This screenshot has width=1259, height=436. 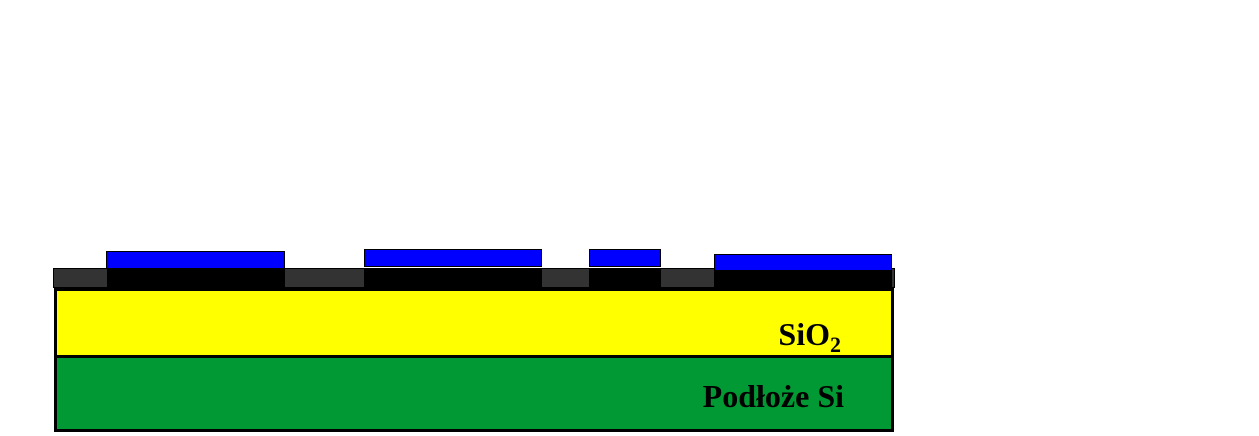 What do you see at coordinates (773, 396) in the screenshot?
I see `substrate-label: Podłoże Si` at bounding box center [773, 396].